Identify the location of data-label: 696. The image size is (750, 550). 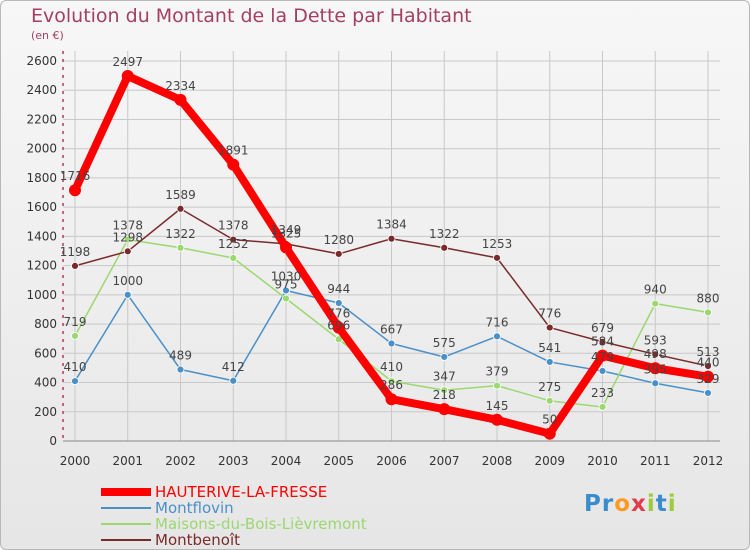
(338, 325).